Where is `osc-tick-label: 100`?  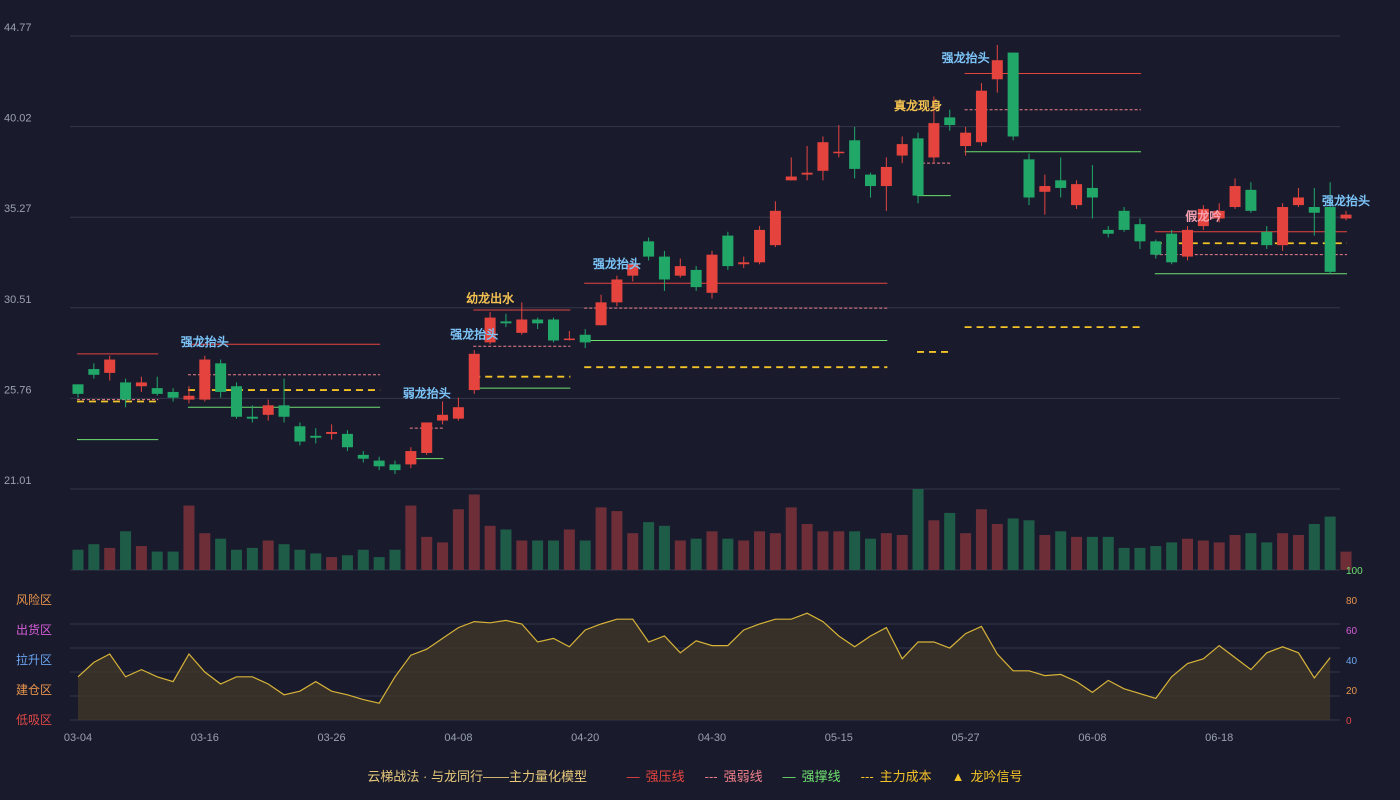
osc-tick-label: 100 is located at coordinates (1354, 571).